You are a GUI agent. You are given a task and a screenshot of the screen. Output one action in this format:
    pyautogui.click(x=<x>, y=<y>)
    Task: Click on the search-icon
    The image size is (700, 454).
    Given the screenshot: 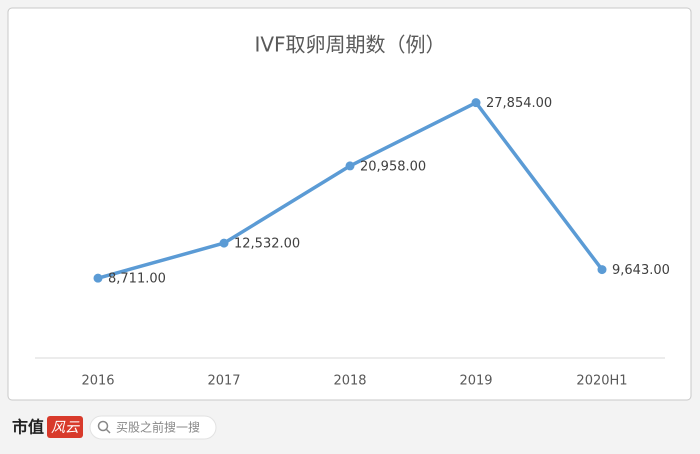 What is the action you would take?
    pyautogui.click(x=103, y=426)
    